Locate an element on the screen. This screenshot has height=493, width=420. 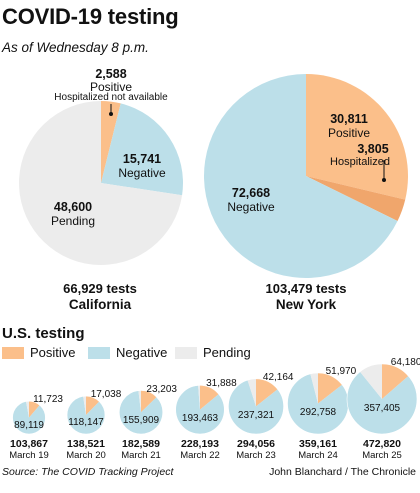
us-pie-1-outline is located at coordinates (29, 417).